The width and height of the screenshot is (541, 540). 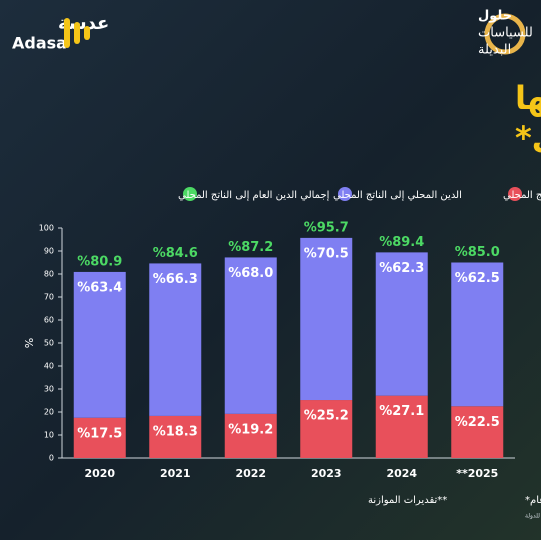 What do you see at coordinates (175, 473) in the screenshot?
I see `x-tick-label: 2021` at bounding box center [175, 473].